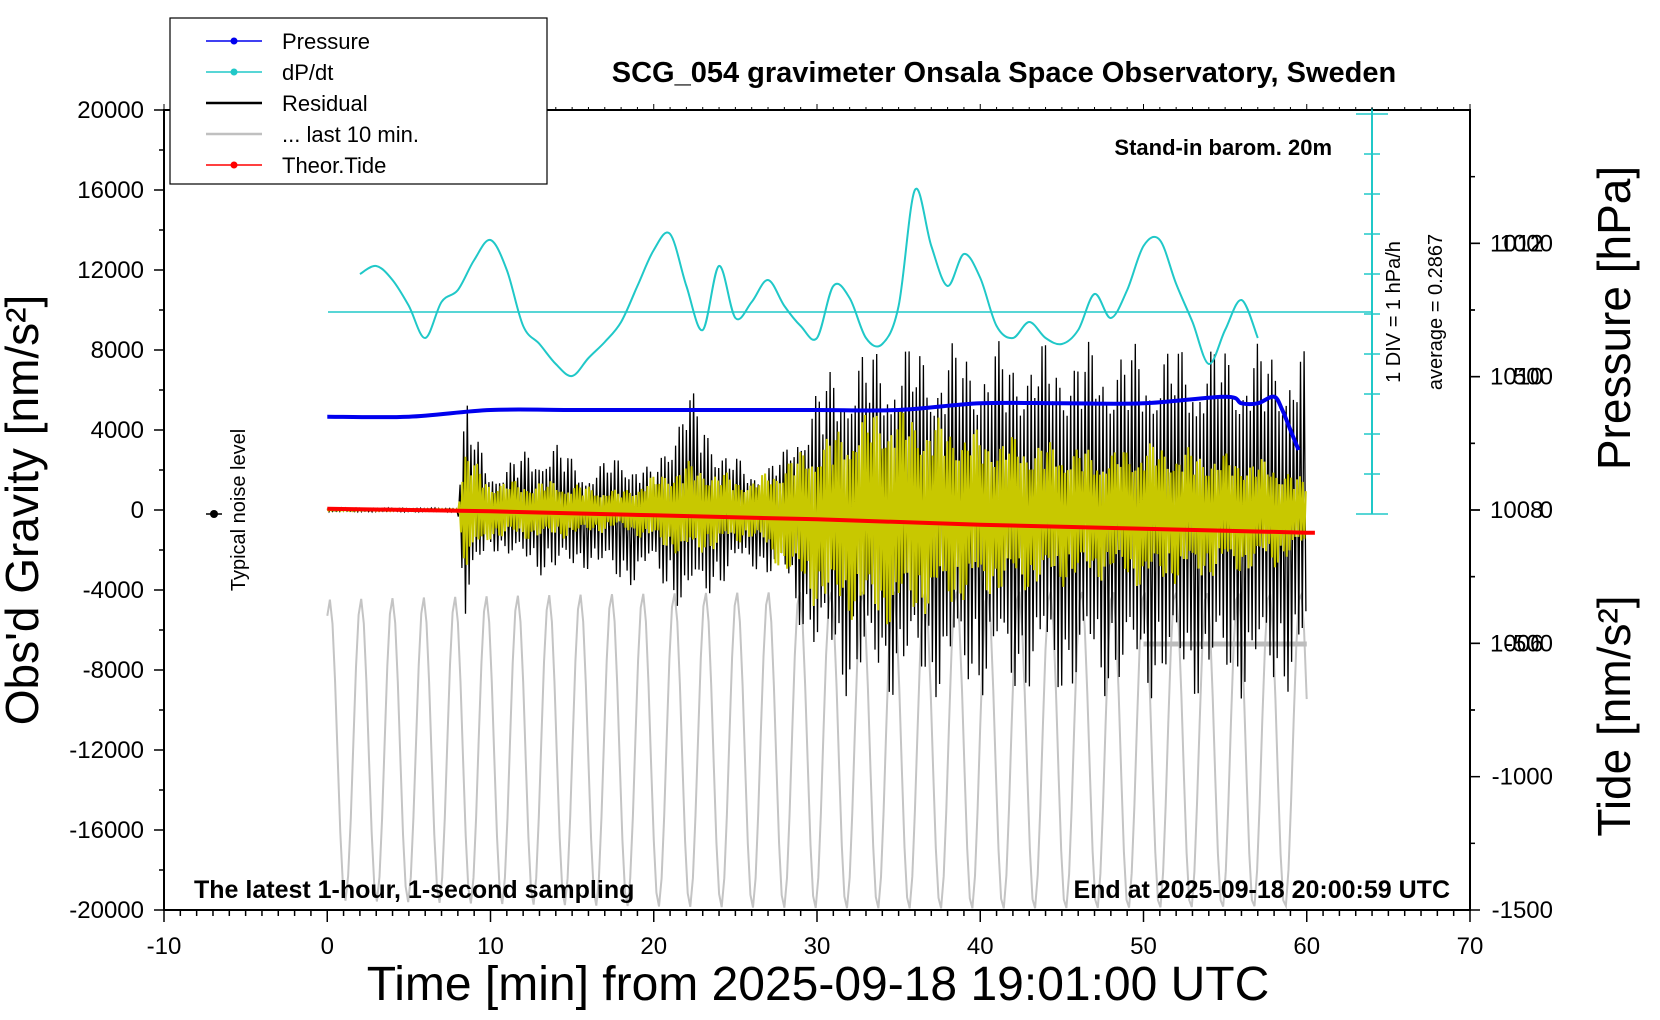 This screenshot has width=1660, height=1020. I want to click on x-tick-label: 70, so click(1470, 946).